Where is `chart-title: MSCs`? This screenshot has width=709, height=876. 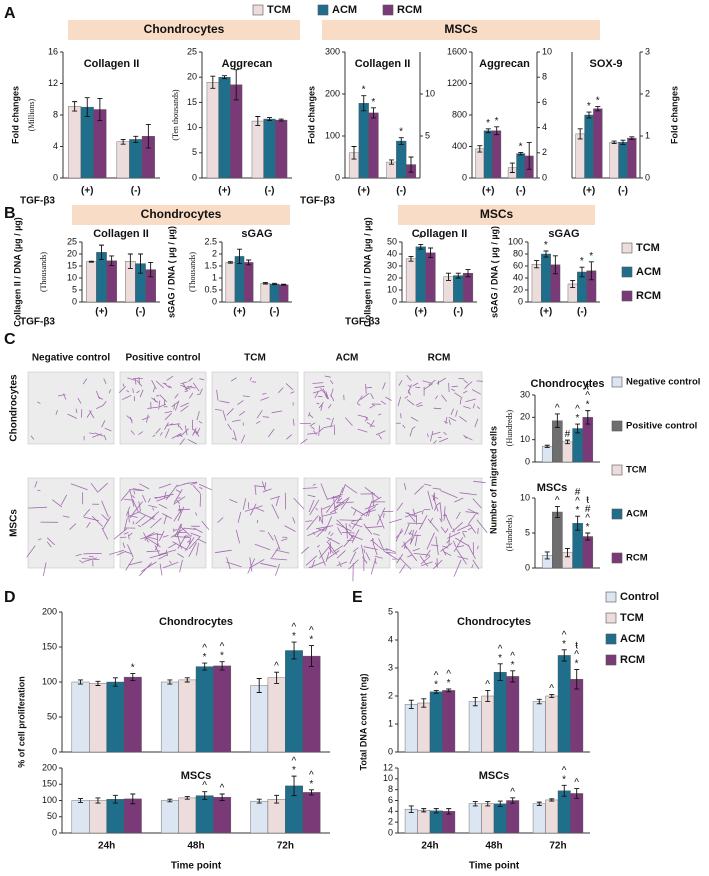 chart-title: MSCs is located at coordinates (552, 488).